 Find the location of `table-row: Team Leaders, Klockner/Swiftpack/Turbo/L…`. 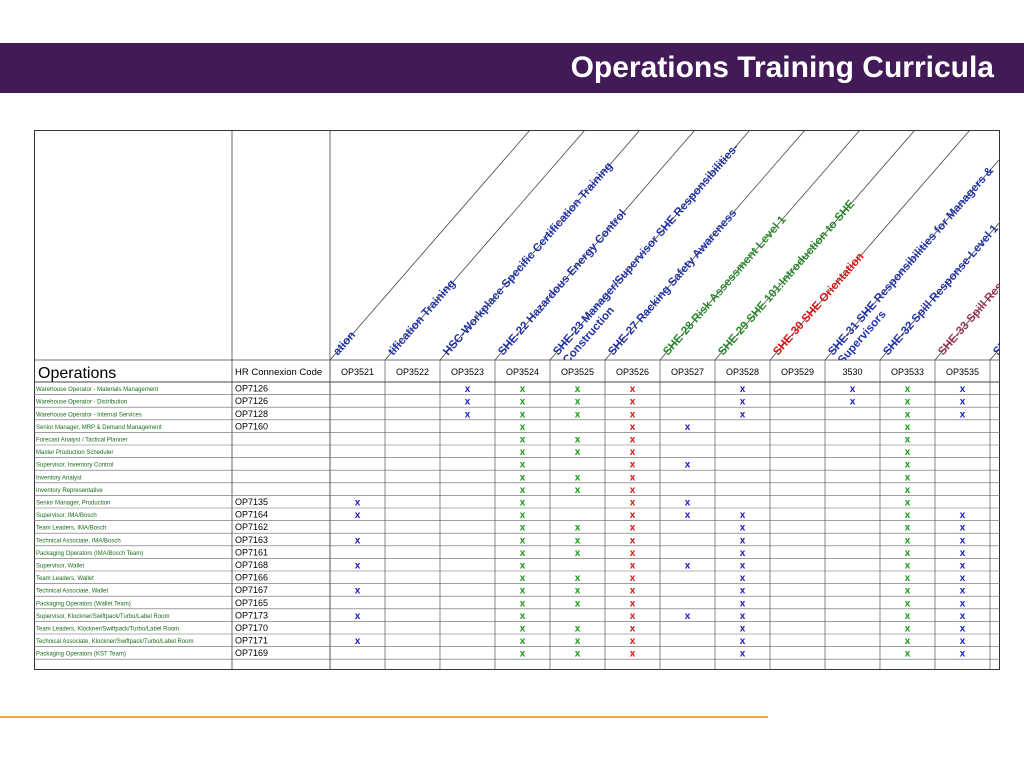

table-row: Team Leaders, Klockner/Swiftpack/Turbo/L… is located at coordinates (517, 629).